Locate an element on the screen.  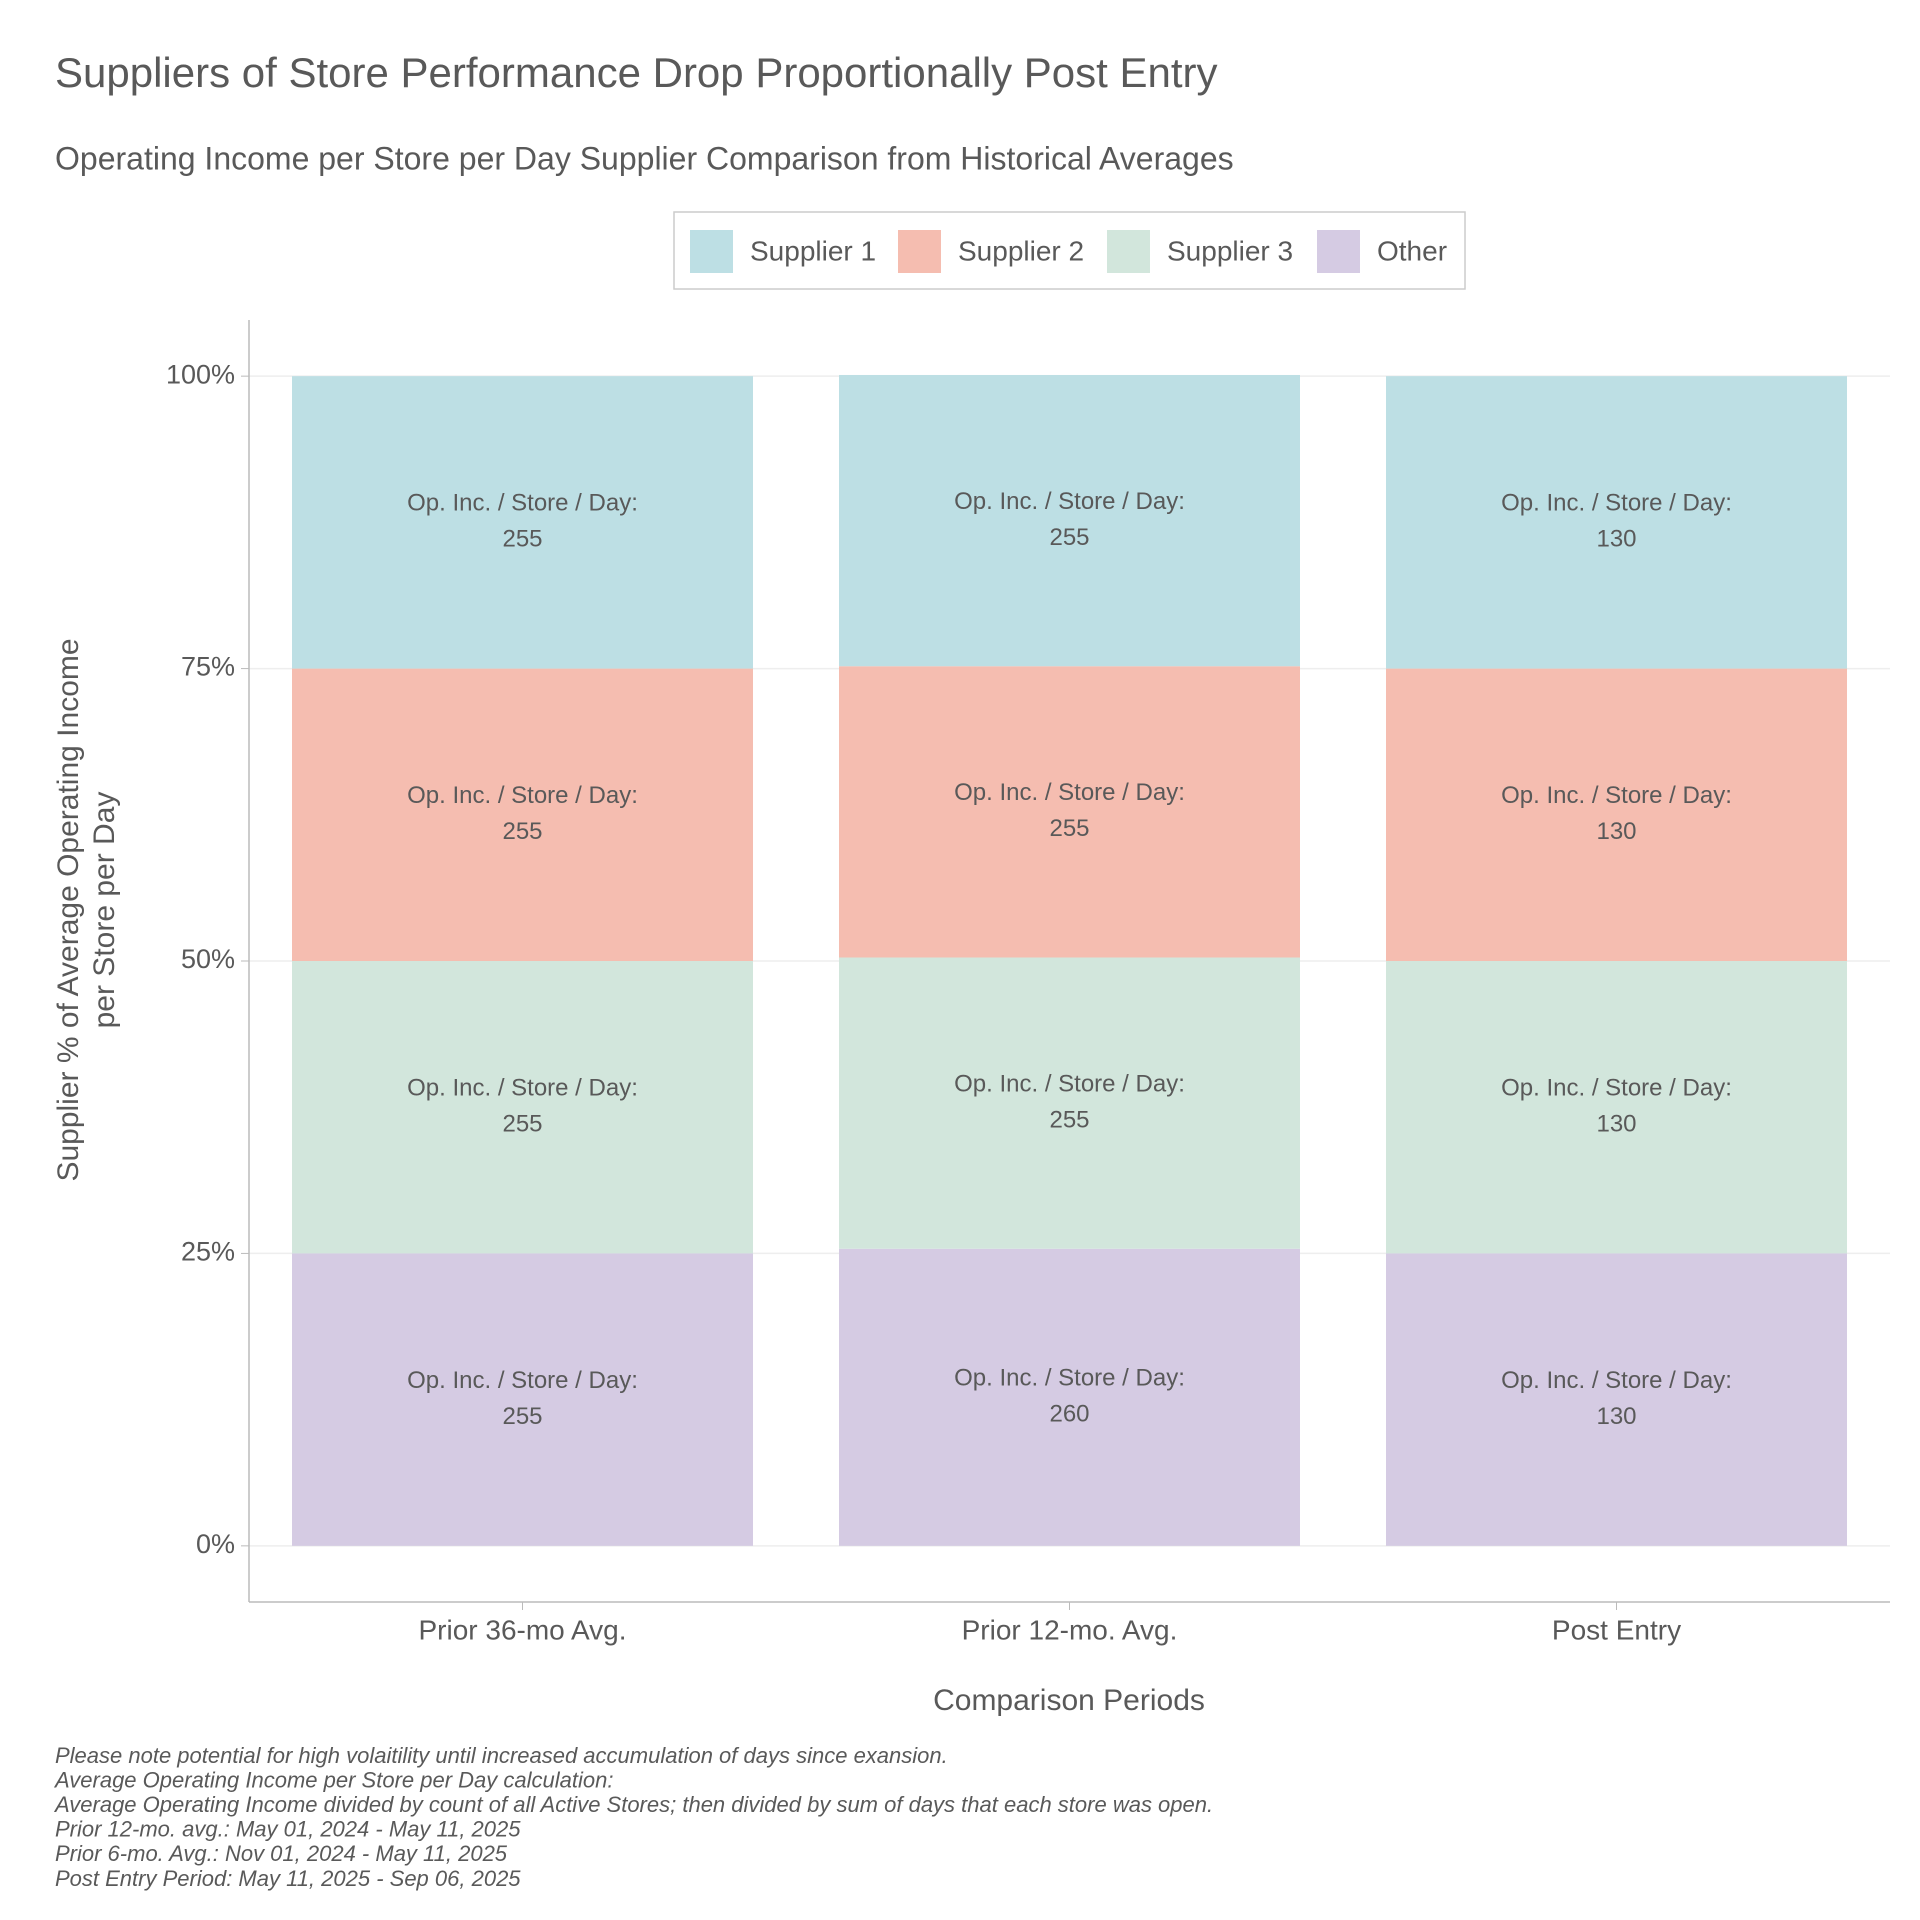
legend-label: Supplier 1 is located at coordinates (813, 250).